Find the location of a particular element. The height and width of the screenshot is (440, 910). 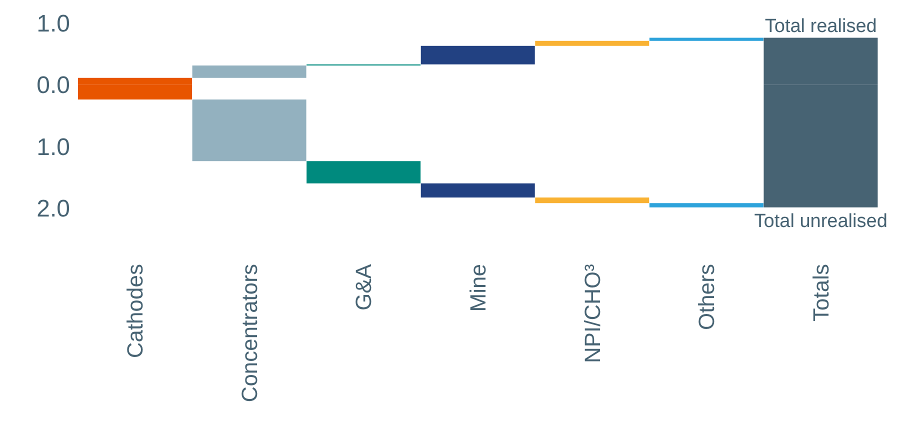

y-tick-label: 2.0 is located at coordinates (53, 209).